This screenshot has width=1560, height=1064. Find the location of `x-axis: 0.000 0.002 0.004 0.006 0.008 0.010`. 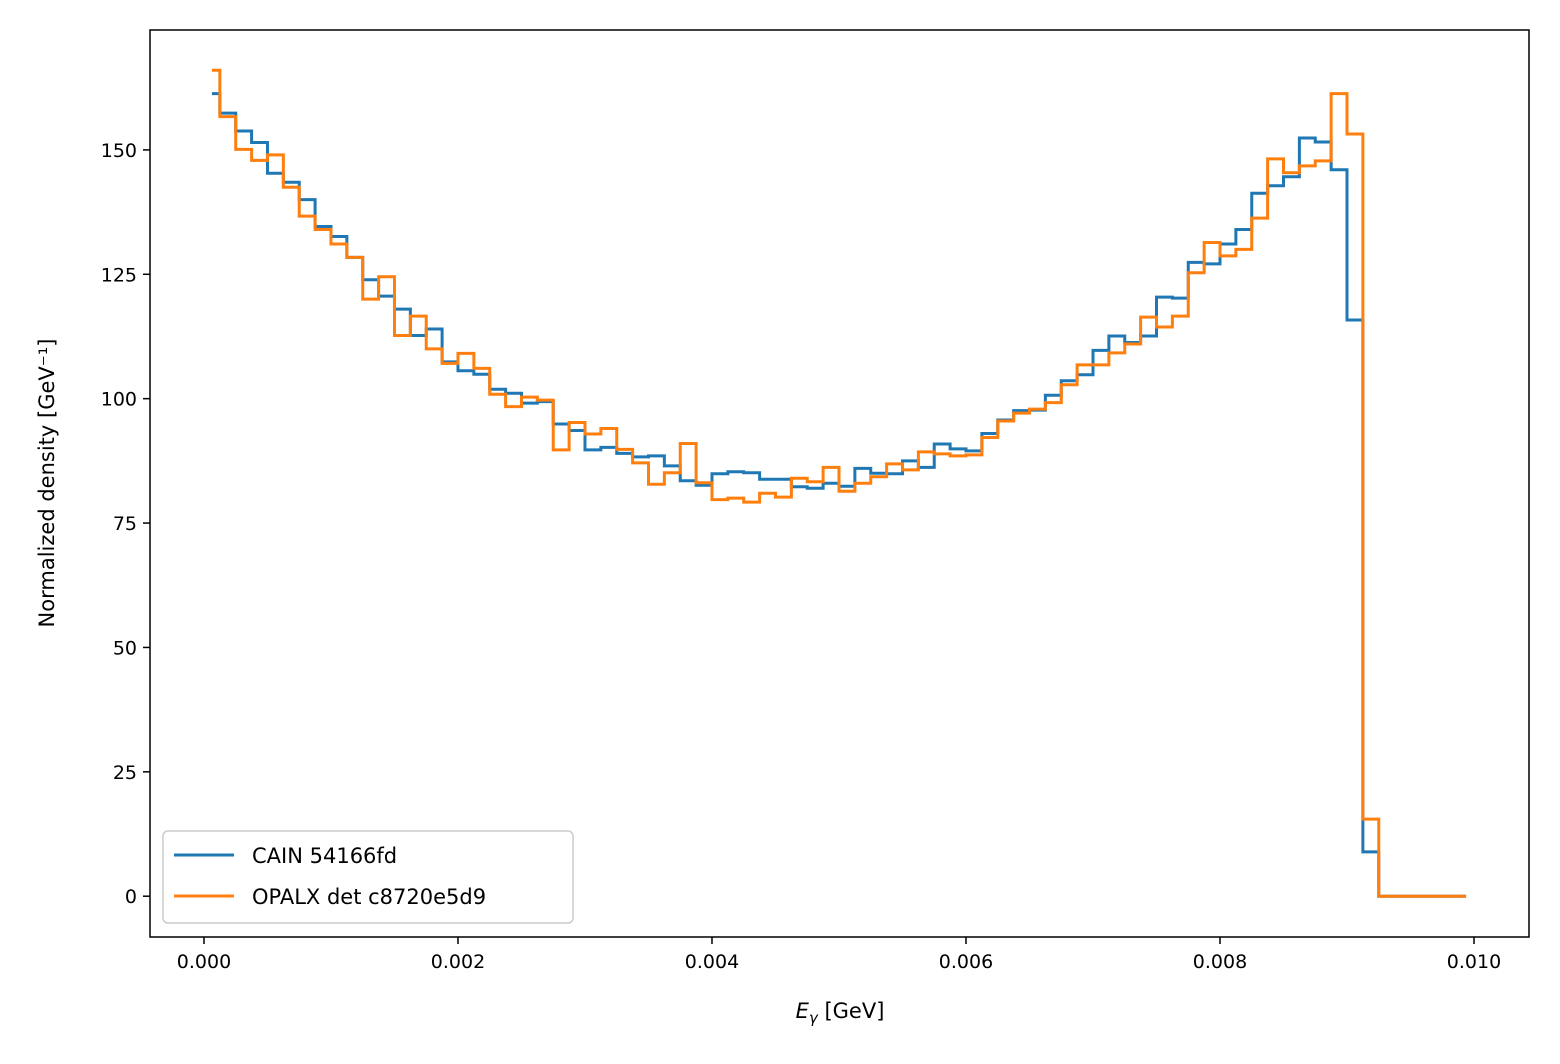

x-axis: 0.000 0.002 0.004 0.006 0.008 0.010 is located at coordinates (839, 955).